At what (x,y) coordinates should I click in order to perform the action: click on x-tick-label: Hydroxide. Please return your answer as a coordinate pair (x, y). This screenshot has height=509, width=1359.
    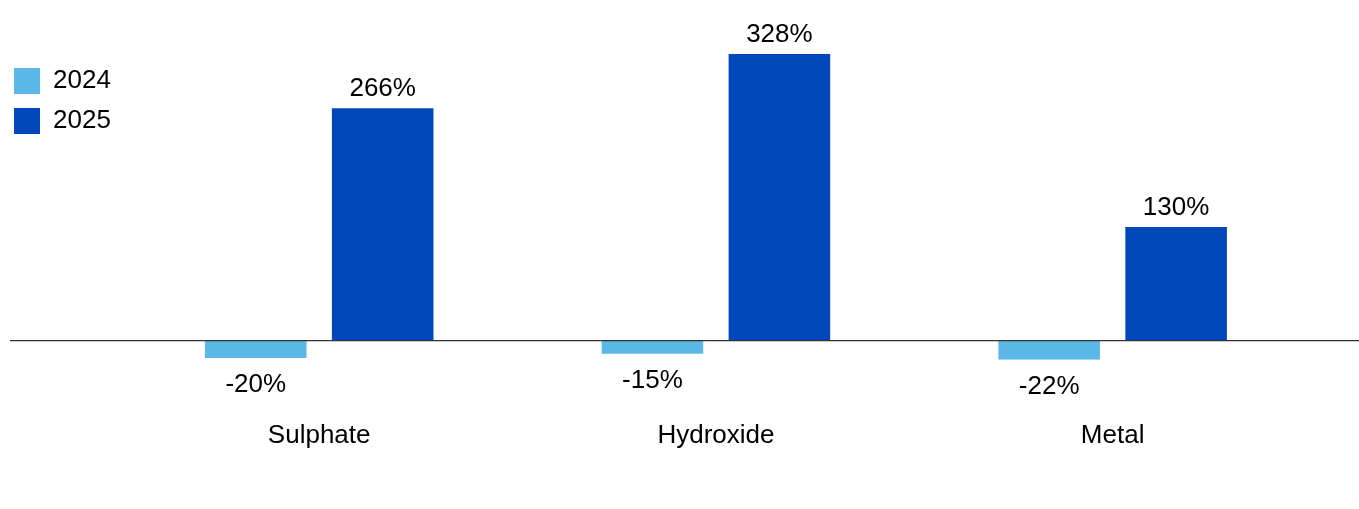
    Looking at the image, I should click on (716, 433).